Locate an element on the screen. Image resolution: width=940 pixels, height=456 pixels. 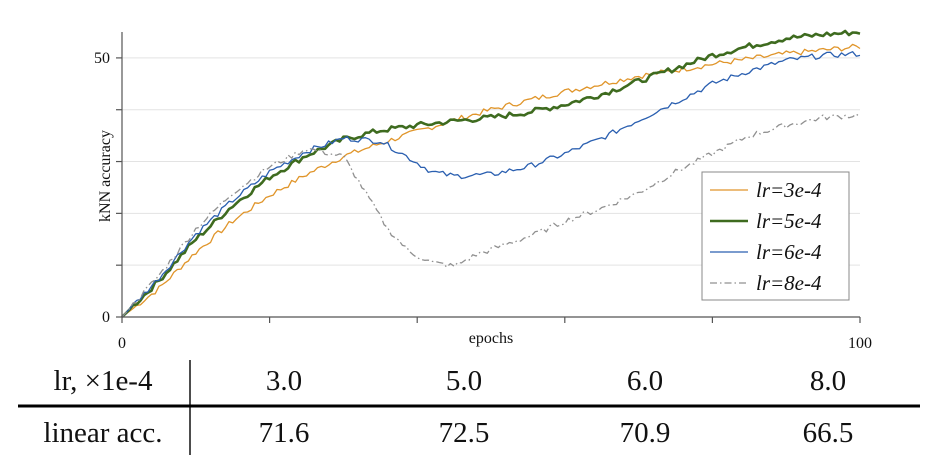
legend-label-3: lr=6e-4 is located at coordinates (789, 252).